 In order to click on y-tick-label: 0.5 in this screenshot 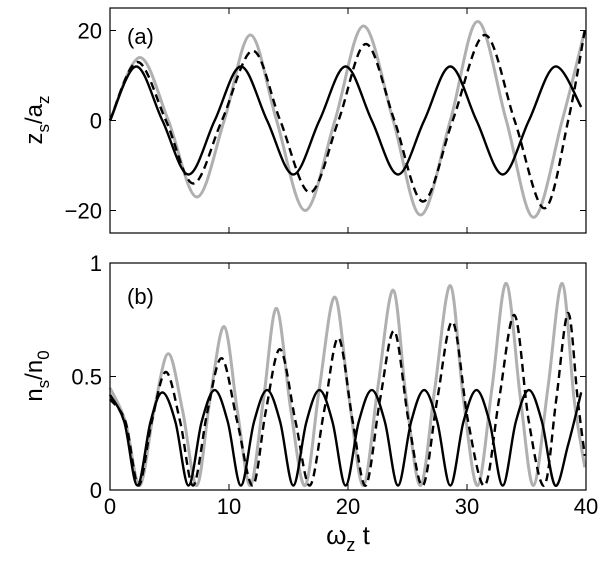, I will do `click(86, 377)`.